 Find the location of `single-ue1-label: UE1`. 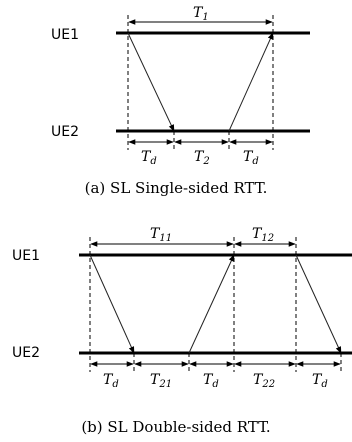

single-ue1-label: UE1 is located at coordinates (65, 35).